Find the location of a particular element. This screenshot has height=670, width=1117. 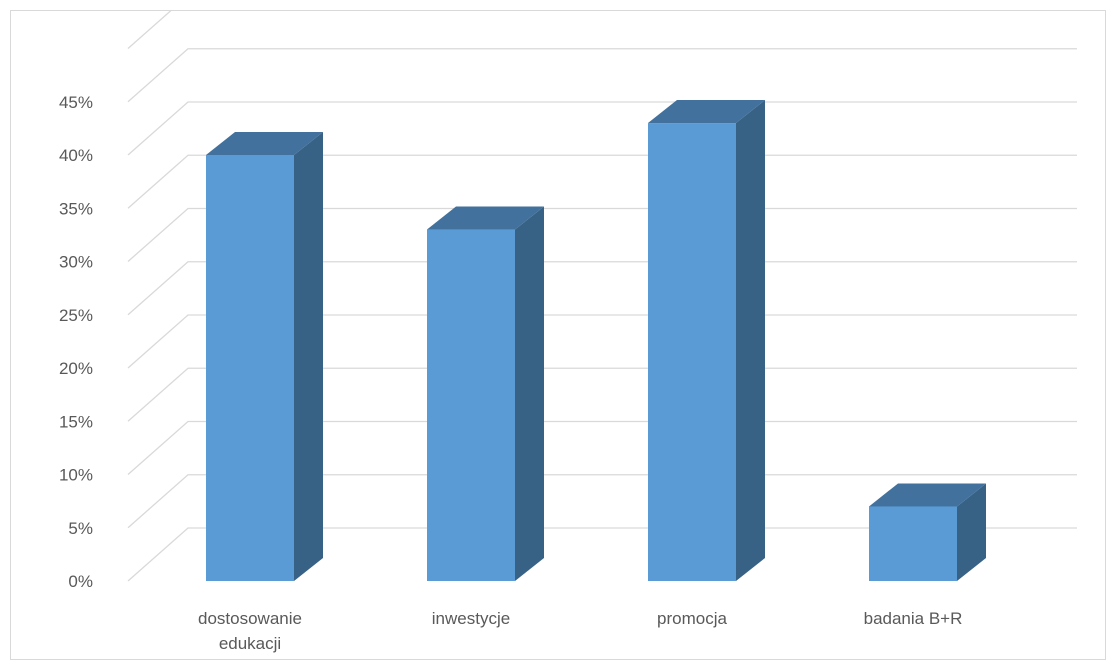

x-category-label: inwestycje is located at coordinates (471, 618).